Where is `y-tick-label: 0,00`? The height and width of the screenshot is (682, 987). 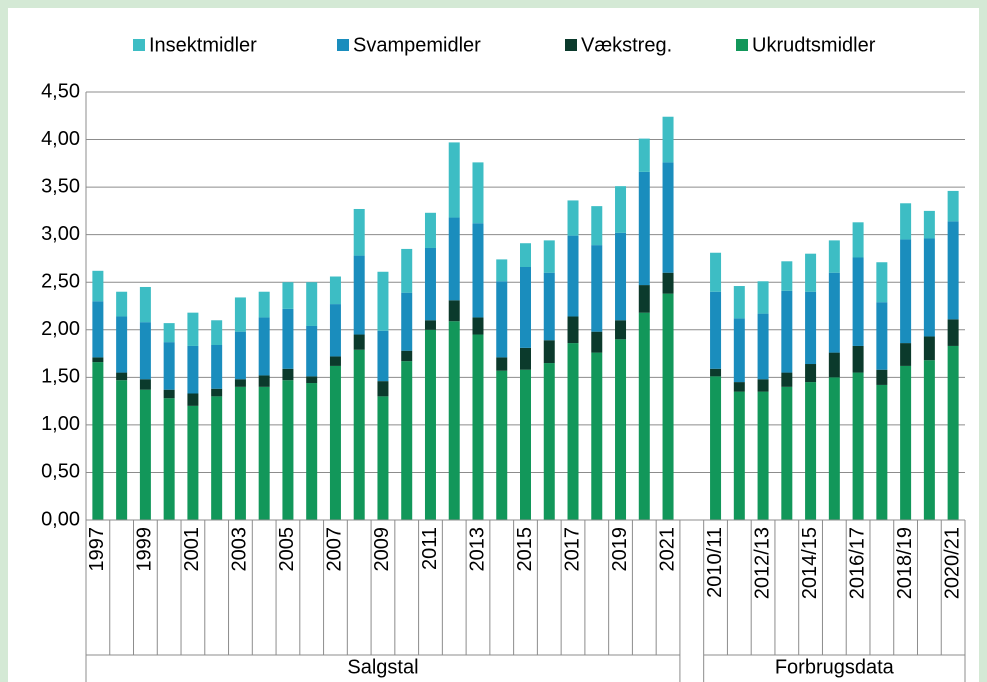
y-tick-label: 0,00 is located at coordinates (60, 519).